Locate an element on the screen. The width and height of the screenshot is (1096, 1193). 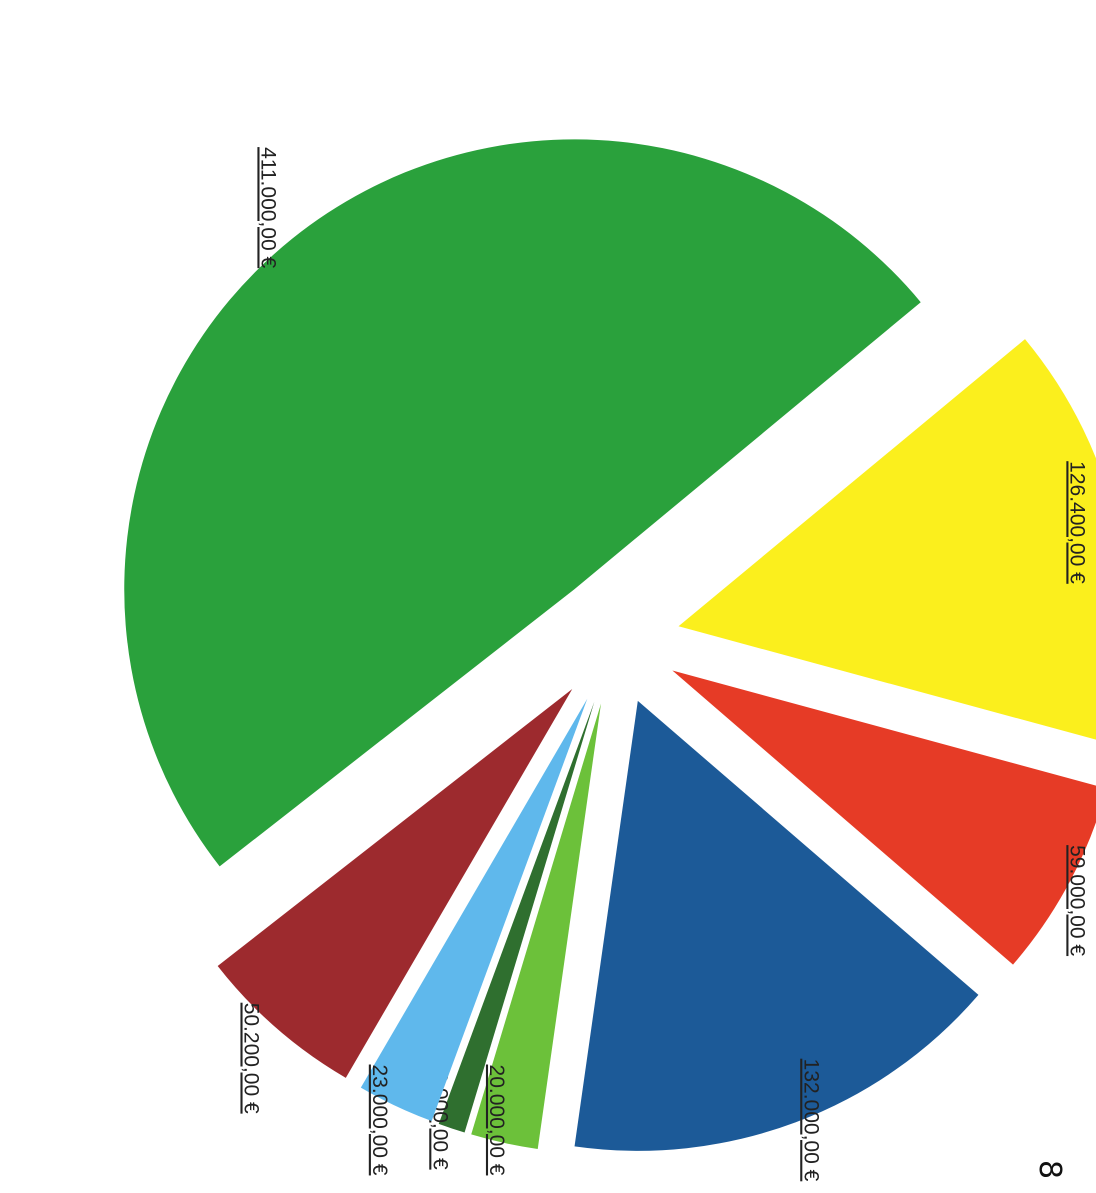
page-number: 8 is located at coordinates (1050, 1169).